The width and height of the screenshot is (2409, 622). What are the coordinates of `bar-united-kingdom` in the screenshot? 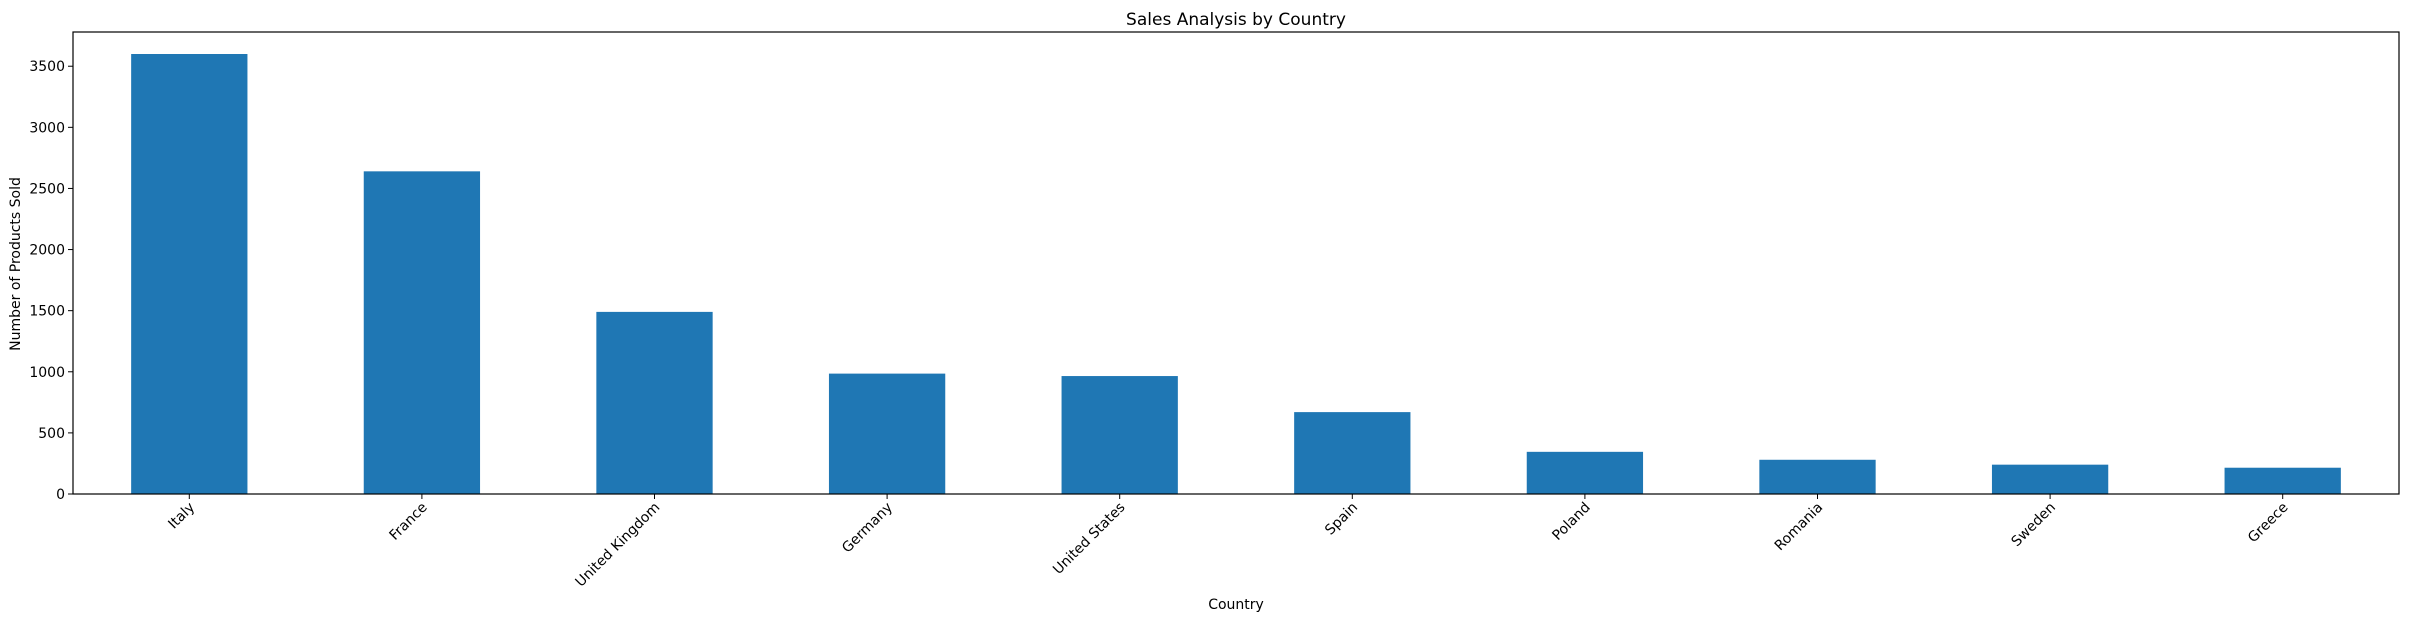 It's located at (654, 402).